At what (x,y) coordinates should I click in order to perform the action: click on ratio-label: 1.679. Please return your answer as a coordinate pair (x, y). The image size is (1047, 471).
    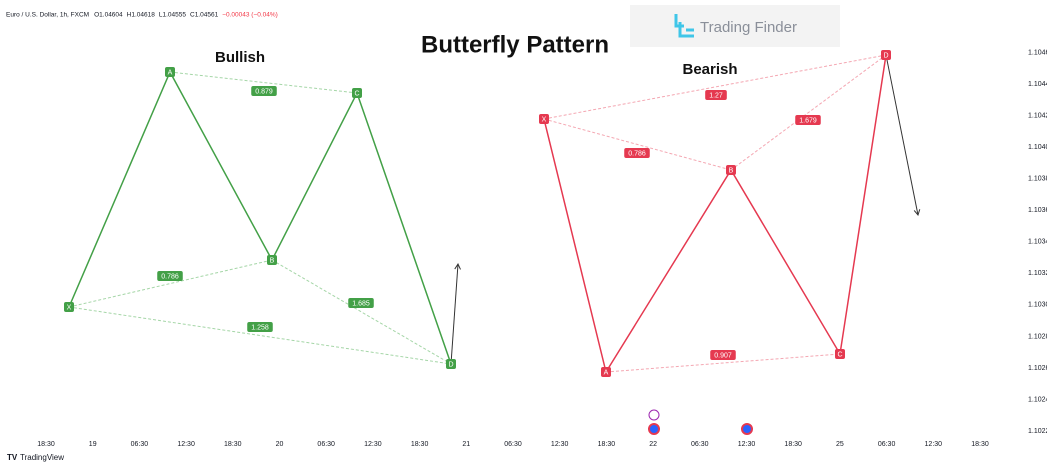
    Looking at the image, I should click on (808, 120).